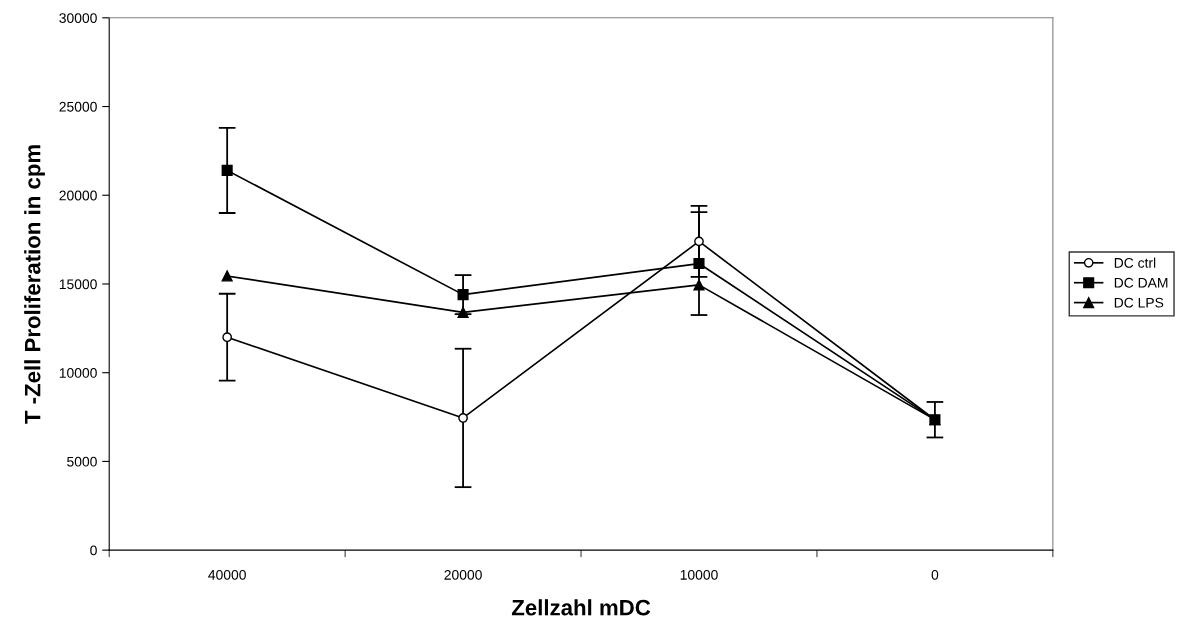 The image size is (1187, 636). What do you see at coordinates (78, 373) in the screenshot?
I see `y-tick-label: 10000` at bounding box center [78, 373].